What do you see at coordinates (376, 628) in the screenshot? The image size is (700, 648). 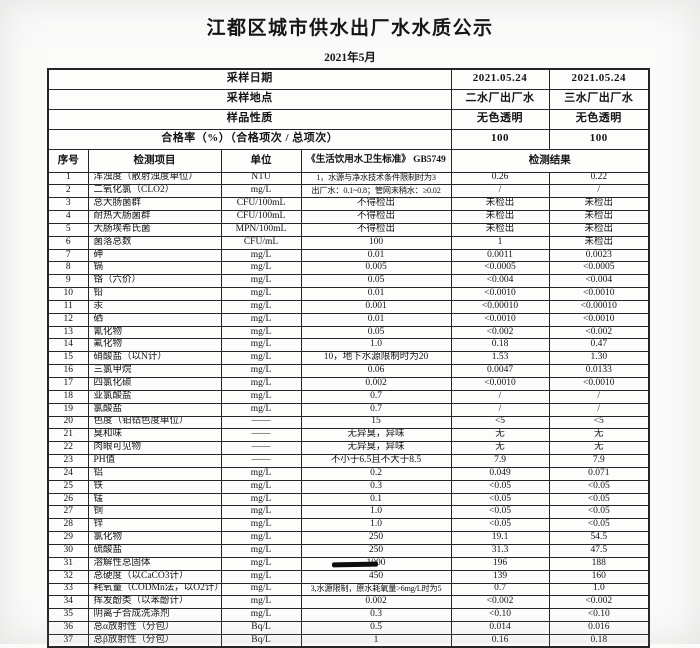 I see `standard-limit: 0.5` at bounding box center [376, 628].